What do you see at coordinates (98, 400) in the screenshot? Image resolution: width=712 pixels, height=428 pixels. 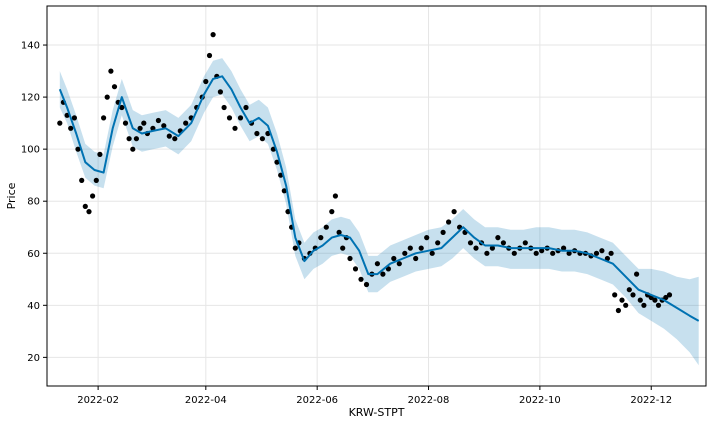 I see `x-tick-label: 2022-02` at bounding box center [98, 400].